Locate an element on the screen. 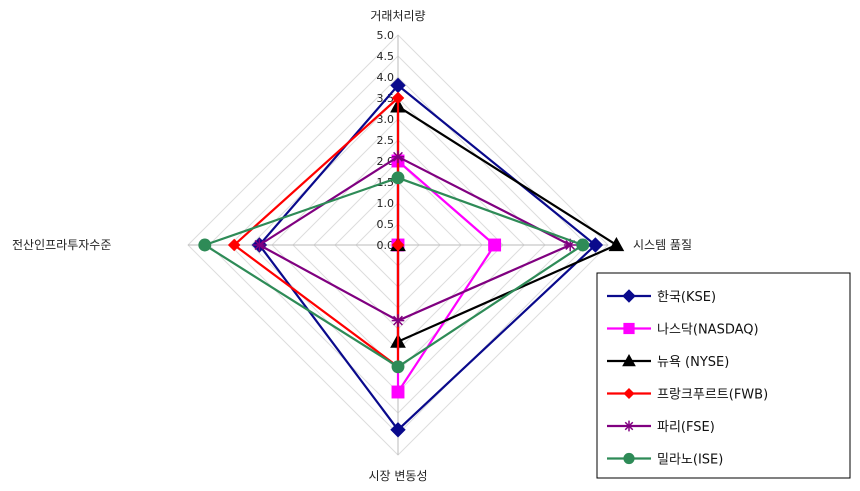 This screenshot has width=860, height=491. legend-item: 밀라노(ISE) is located at coordinates (665, 460).